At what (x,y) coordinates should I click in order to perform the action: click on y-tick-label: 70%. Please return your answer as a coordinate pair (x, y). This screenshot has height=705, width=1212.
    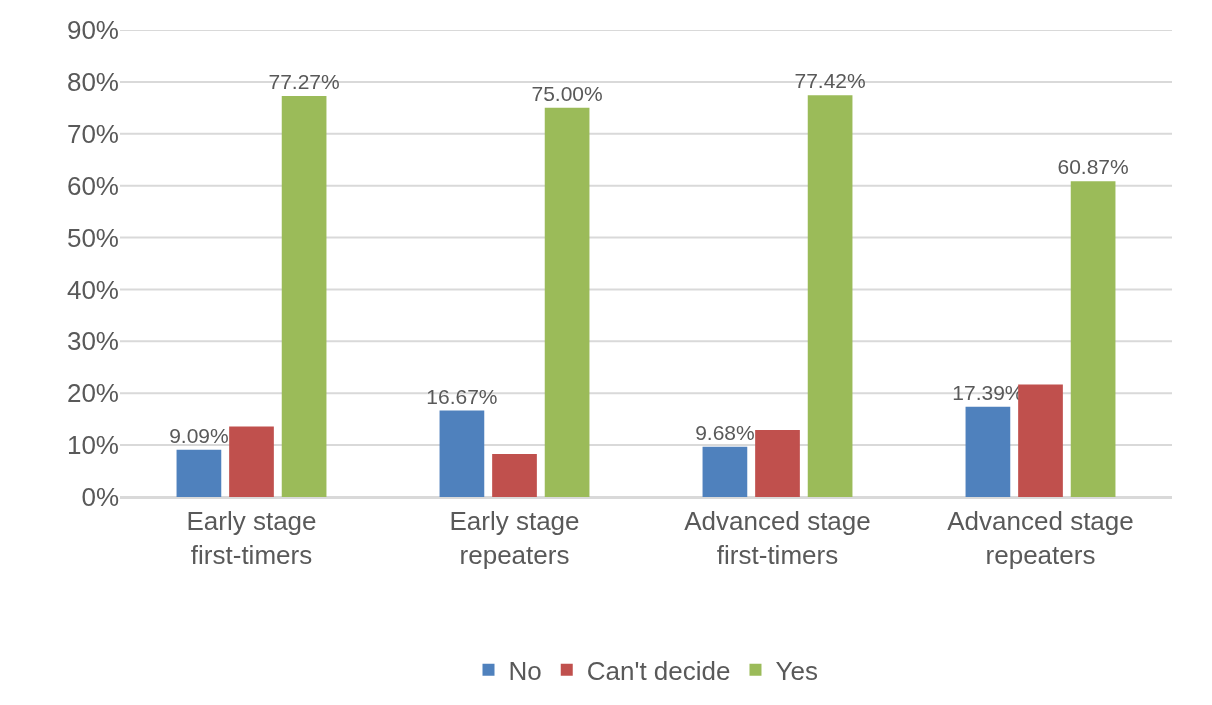
    Looking at the image, I should click on (92, 133).